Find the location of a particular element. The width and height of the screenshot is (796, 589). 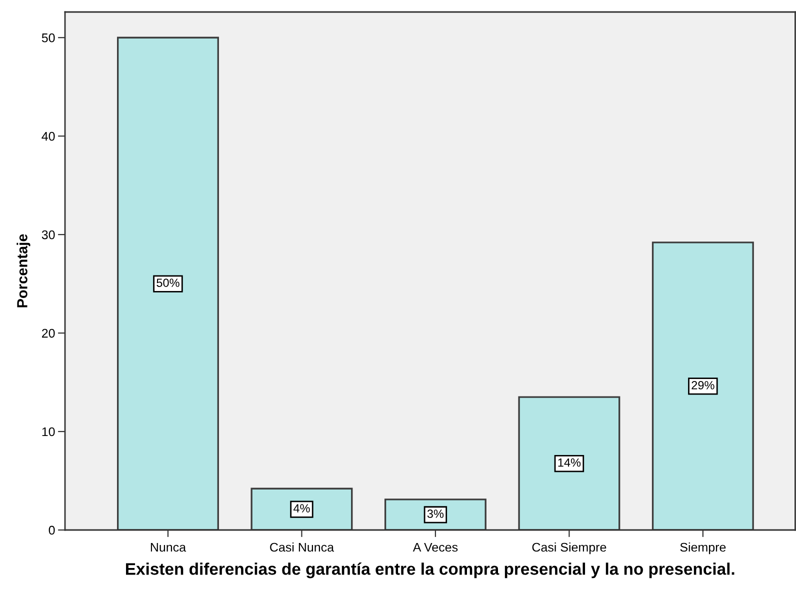

x-tick-label: A Veces is located at coordinates (435, 547).